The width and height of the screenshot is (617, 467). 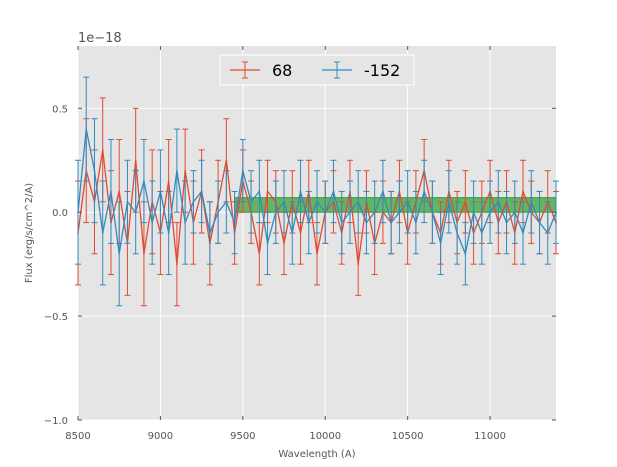 What do you see at coordinates (77, 436) in the screenshot?
I see `x-tick-label: 8500` at bounding box center [77, 436].